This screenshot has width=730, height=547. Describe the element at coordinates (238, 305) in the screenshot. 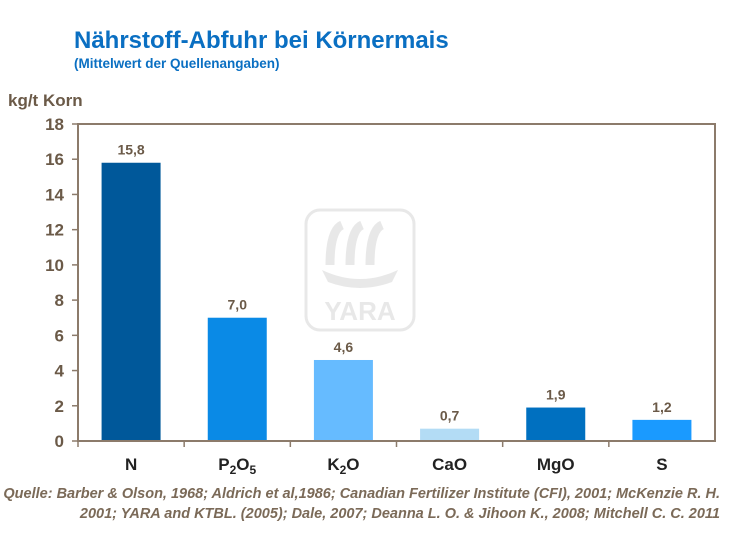

I see `data-label: 7,0` at that location.